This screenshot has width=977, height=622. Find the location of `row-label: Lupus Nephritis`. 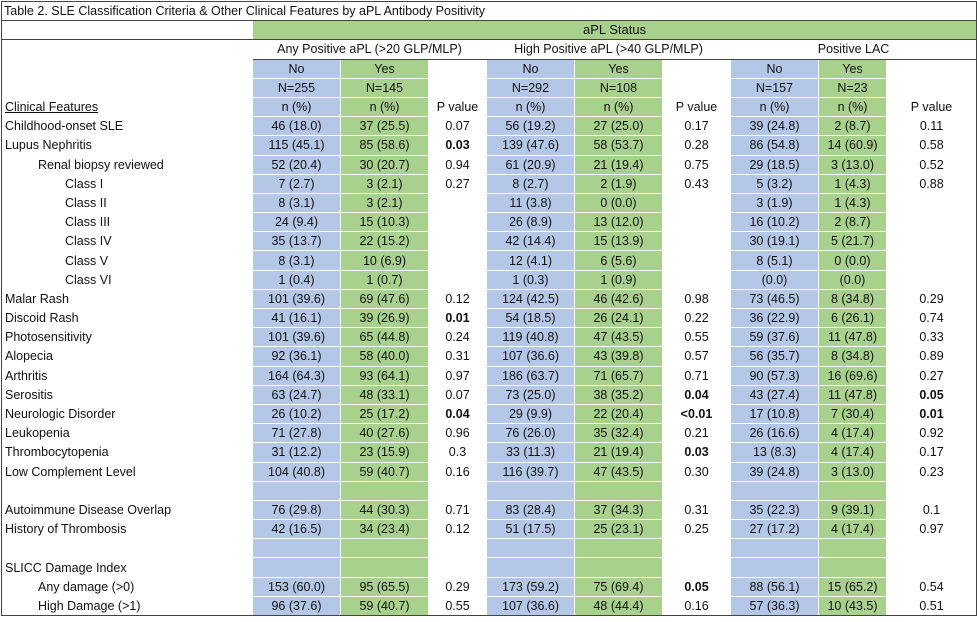

row-label: Lupus Nephritis is located at coordinates (127, 145).